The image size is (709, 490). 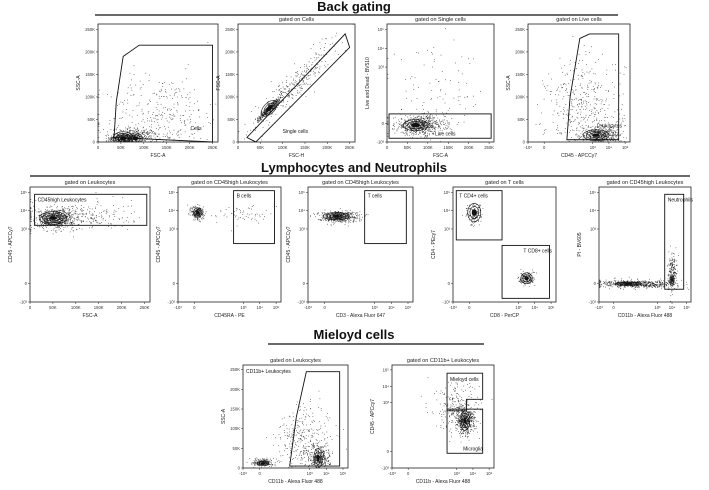 What do you see at coordinates (276, 307) in the screenshot?
I see `x-tick-label: 10⁵` at bounding box center [276, 307].